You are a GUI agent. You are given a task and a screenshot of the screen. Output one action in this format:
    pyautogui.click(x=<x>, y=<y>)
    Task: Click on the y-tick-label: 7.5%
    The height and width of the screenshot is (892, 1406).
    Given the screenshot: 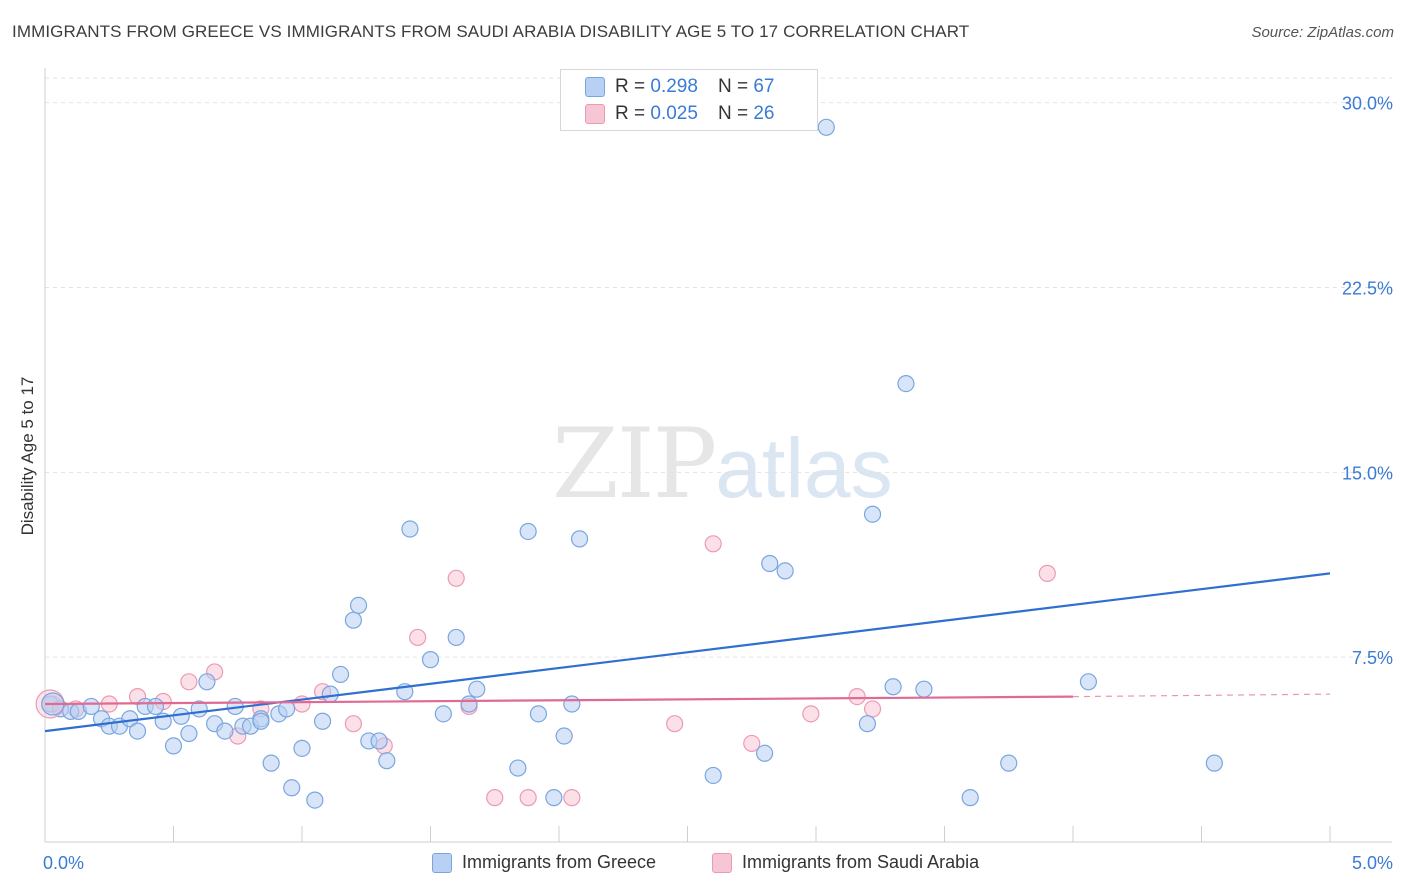 What is the action you would take?
    pyautogui.click(x=1372, y=658)
    